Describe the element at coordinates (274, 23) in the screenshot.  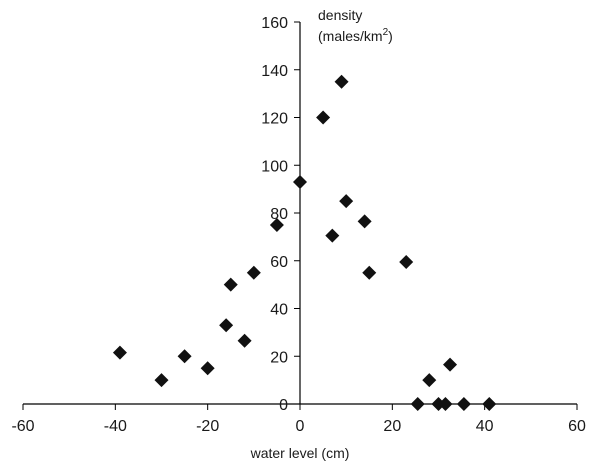
I see `y-tick-label: 160` at that location.